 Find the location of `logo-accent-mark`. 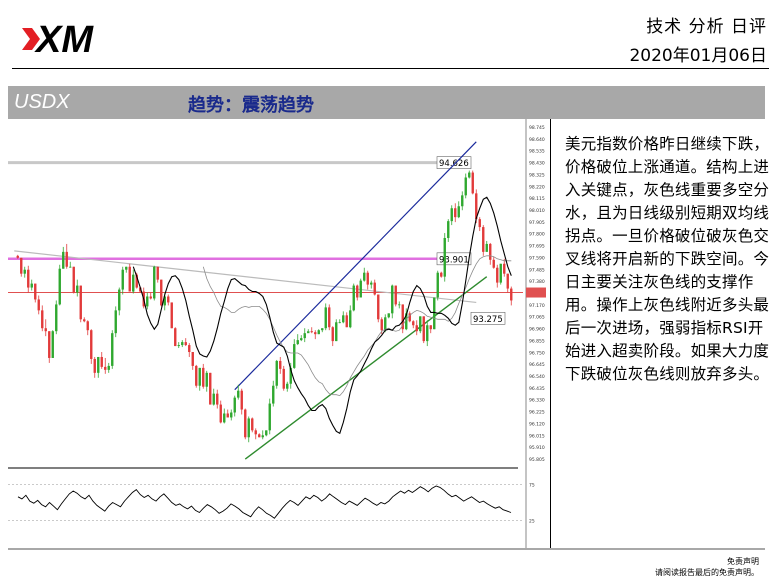

logo-accent-mark is located at coordinates (31, 39).